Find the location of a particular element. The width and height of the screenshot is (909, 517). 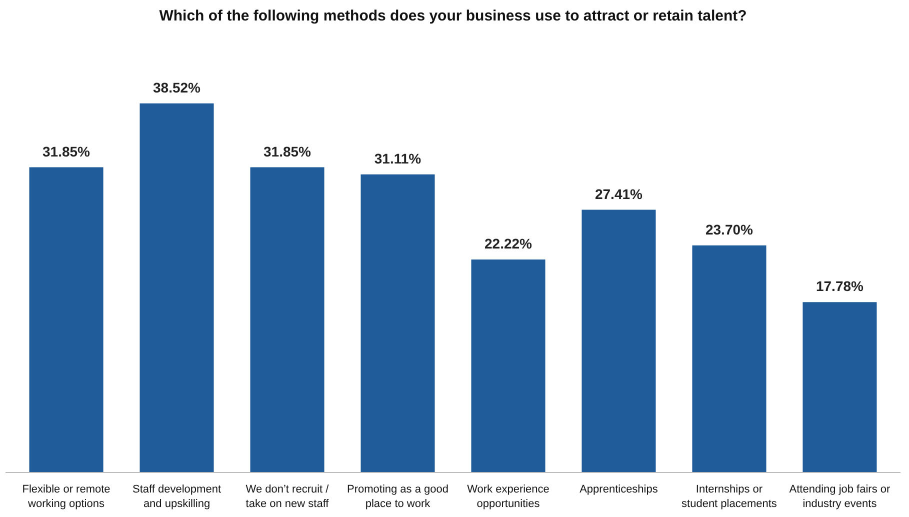

x-tick-label: We don’t recruit / take on new staff is located at coordinates (288, 497).